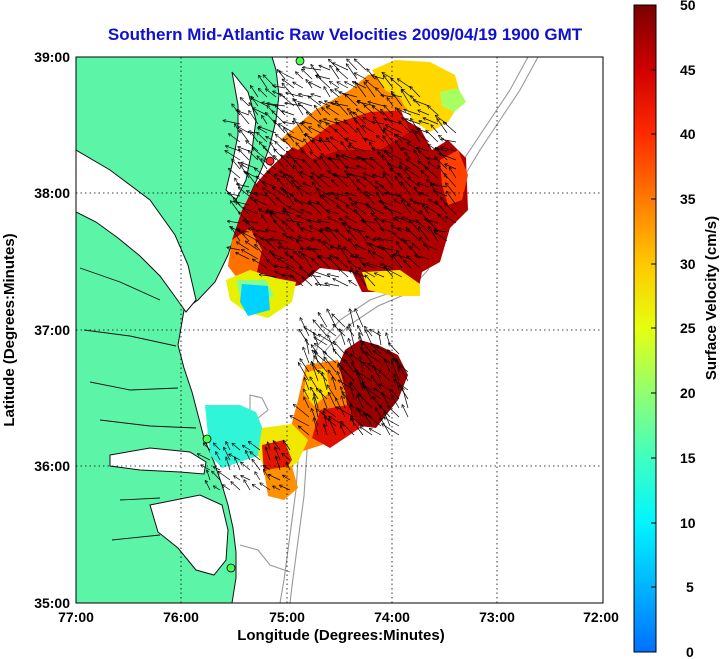 The height and width of the screenshot is (659, 724). Describe the element at coordinates (653, 328) in the screenshot. I see `colorbar-ticks` at that location.